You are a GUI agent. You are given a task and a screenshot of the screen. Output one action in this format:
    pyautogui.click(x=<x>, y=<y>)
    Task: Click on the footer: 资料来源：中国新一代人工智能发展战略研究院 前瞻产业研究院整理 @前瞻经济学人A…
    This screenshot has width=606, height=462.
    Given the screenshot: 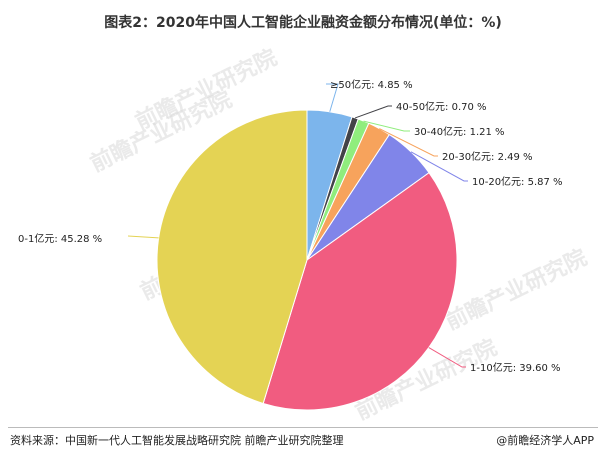 What is the action you would take?
    pyautogui.click(x=303, y=442)
    